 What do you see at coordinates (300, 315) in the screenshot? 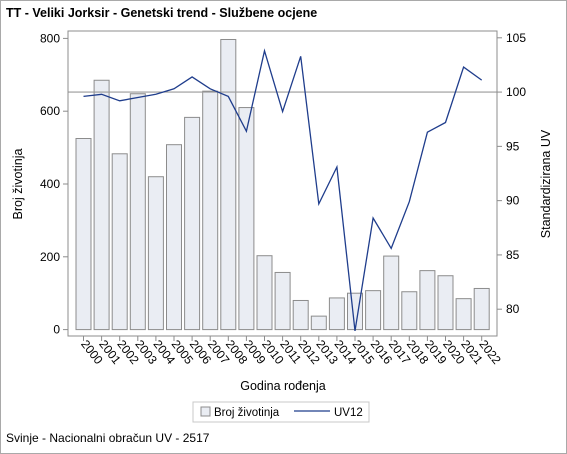
I see `bar-2012` at bounding box center [300, 315].